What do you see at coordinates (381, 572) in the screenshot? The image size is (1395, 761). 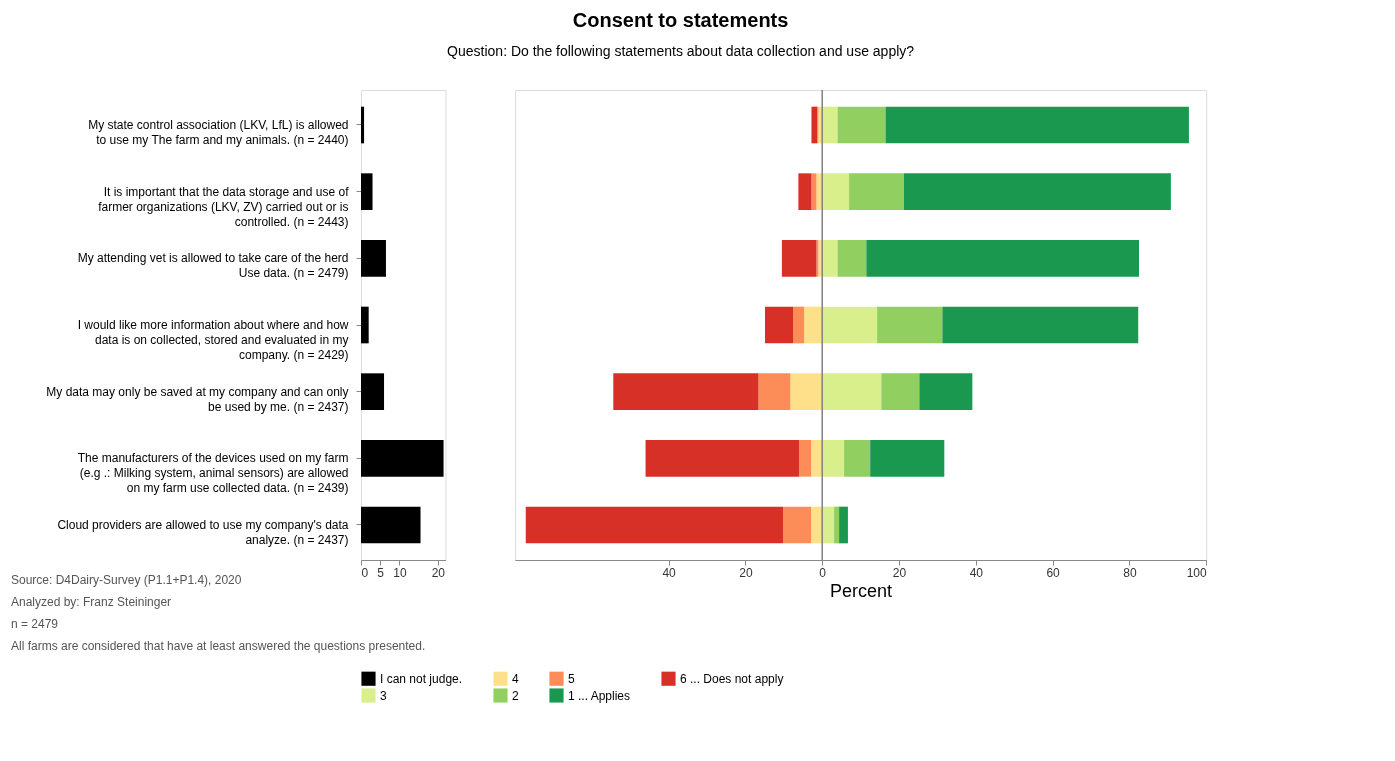 I see `x-tick-label: 5` at bounding box center [381, 572].